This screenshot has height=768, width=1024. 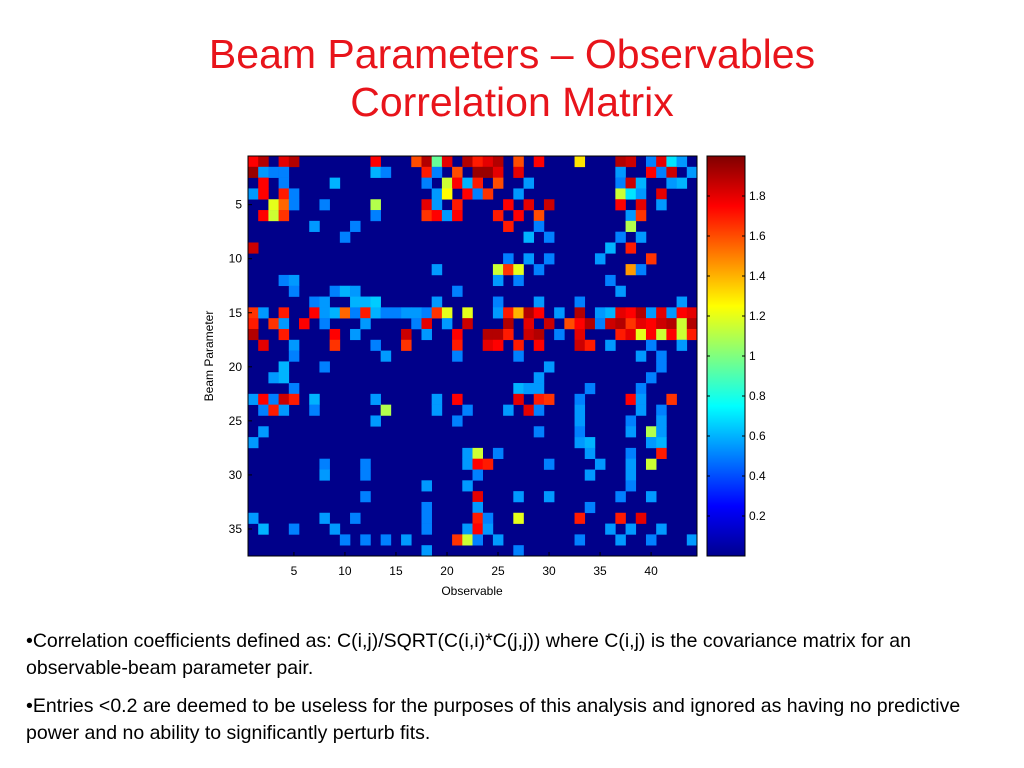 What do you see at coordinates (512, 102) in the screenshot?
I see `slide-title-line-2: Correlation Matrix` at bounding box center [512, 102].